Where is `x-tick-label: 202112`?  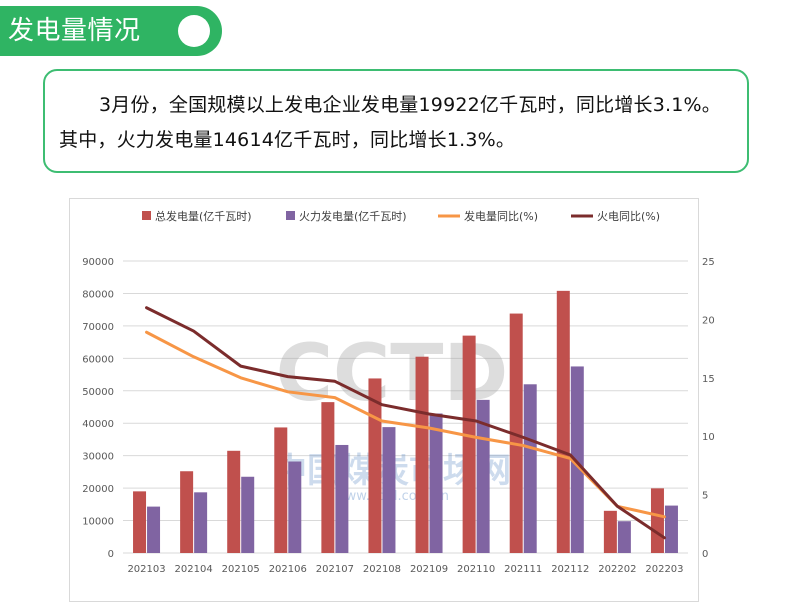
x-tick-label: 202112 is located at coordinates (570, 569).